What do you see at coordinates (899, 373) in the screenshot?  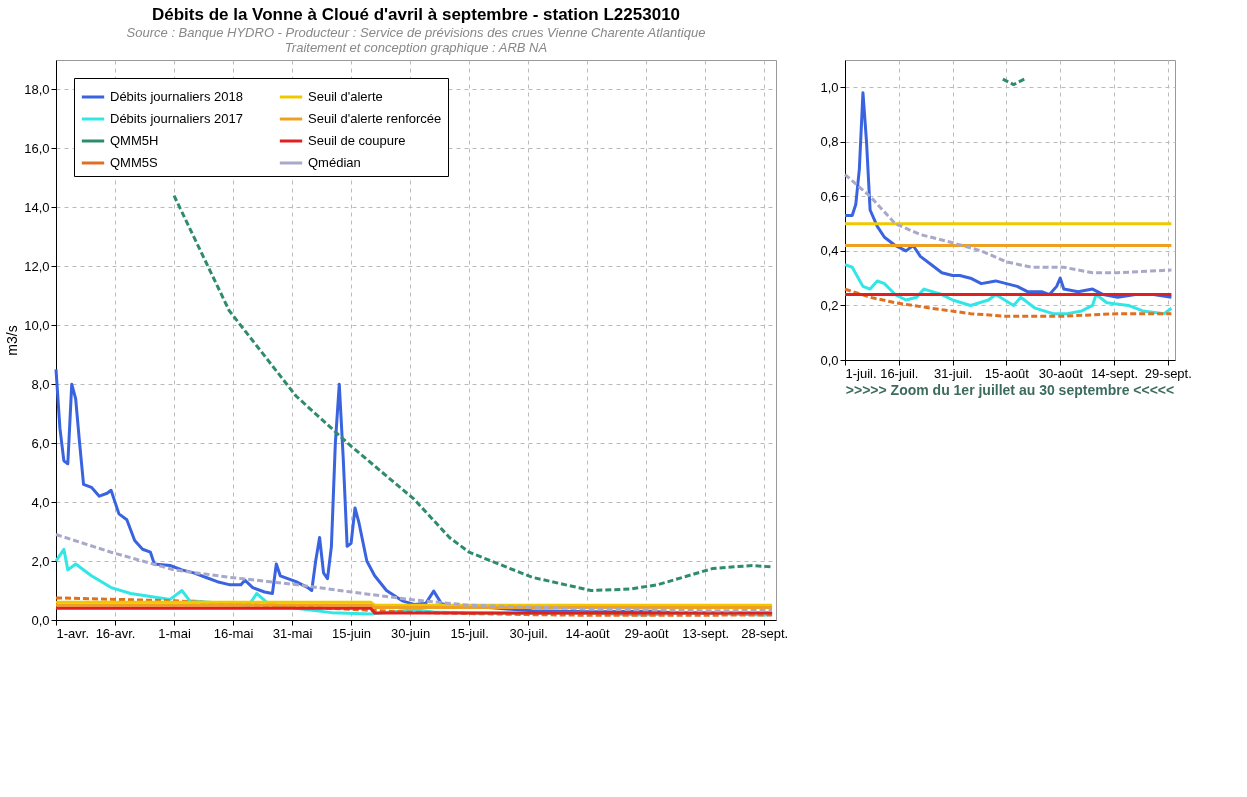 I see `x-tick-label: 16-juil.` at bounding box center [899, 373].